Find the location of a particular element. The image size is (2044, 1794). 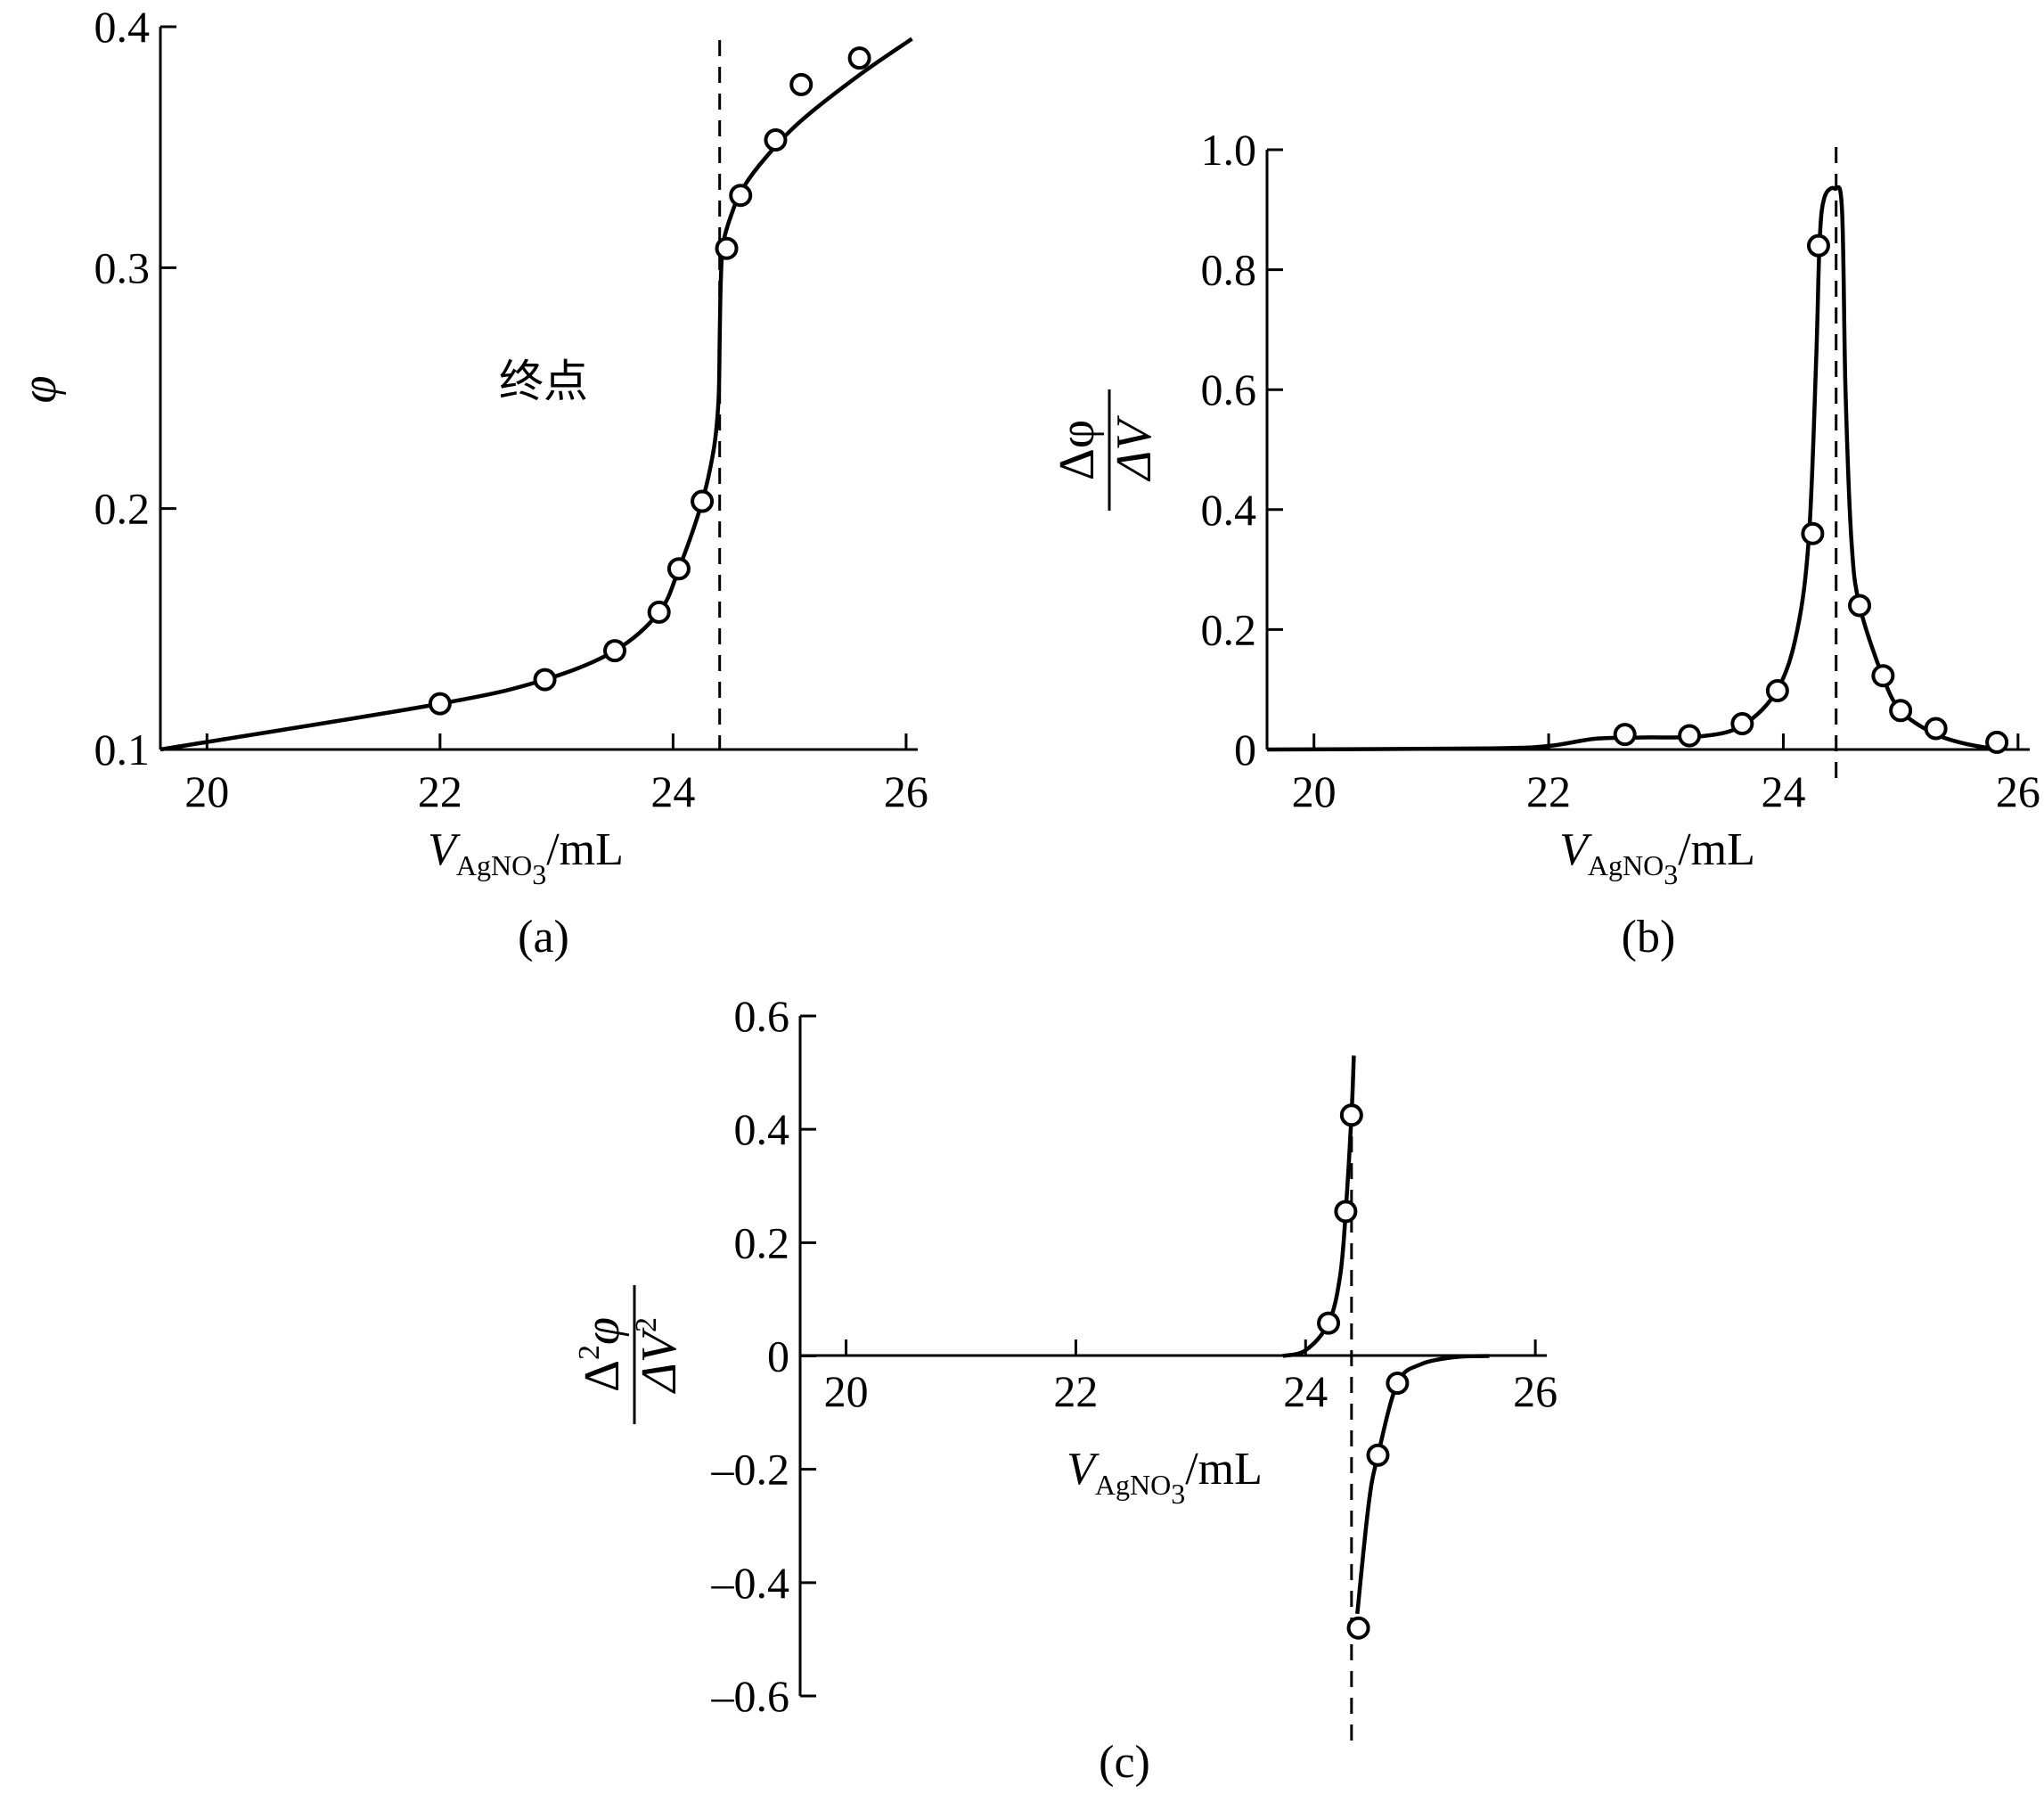

chart-b-ytick-label: 0 is located at coordinates (1245, 749).